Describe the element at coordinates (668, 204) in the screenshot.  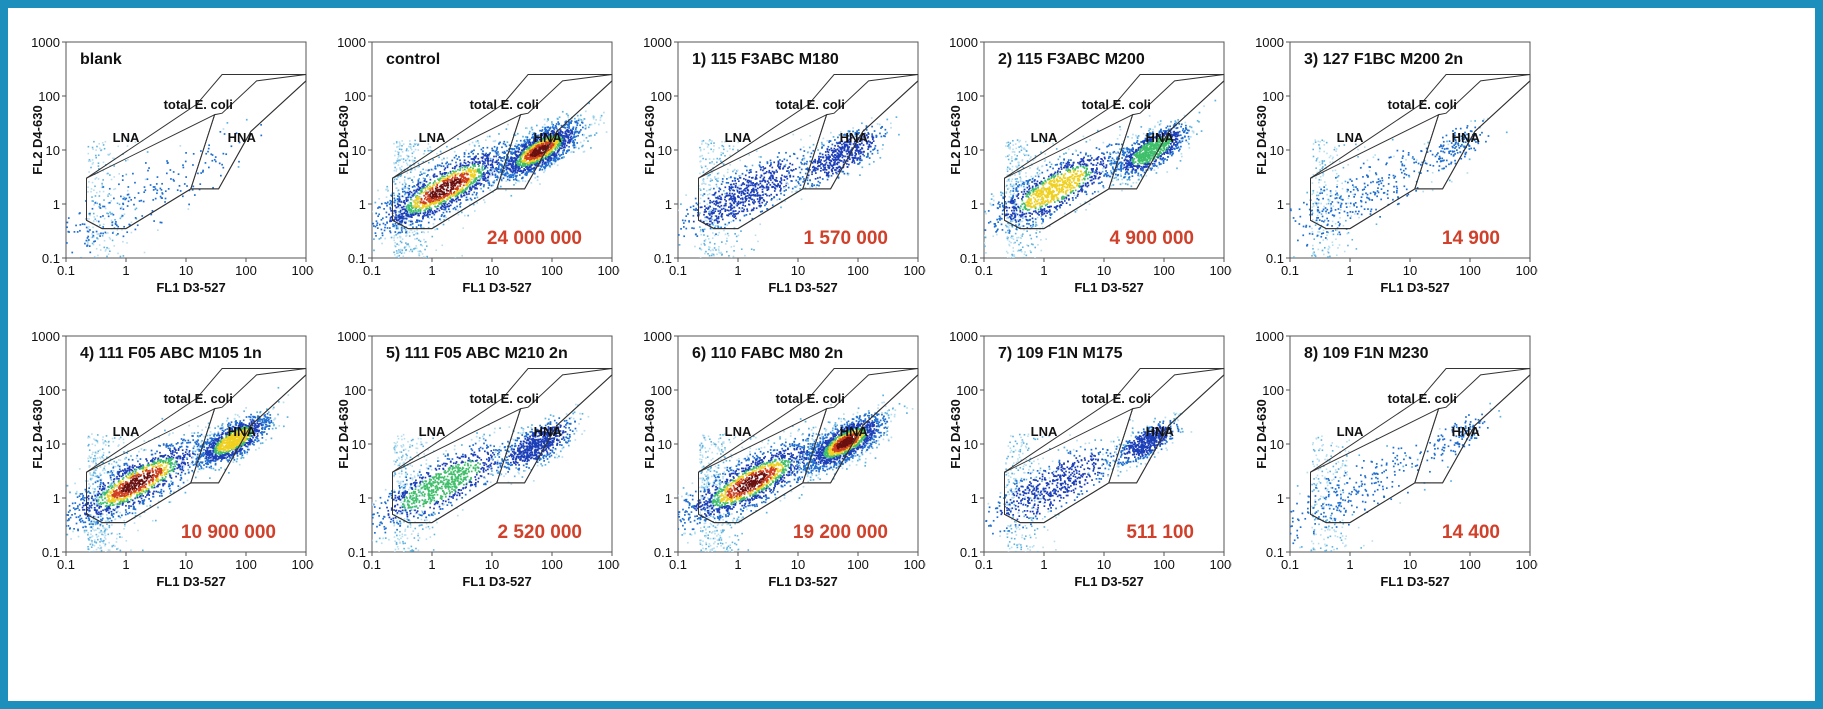
I see `y-tick-label: 1` at that location.